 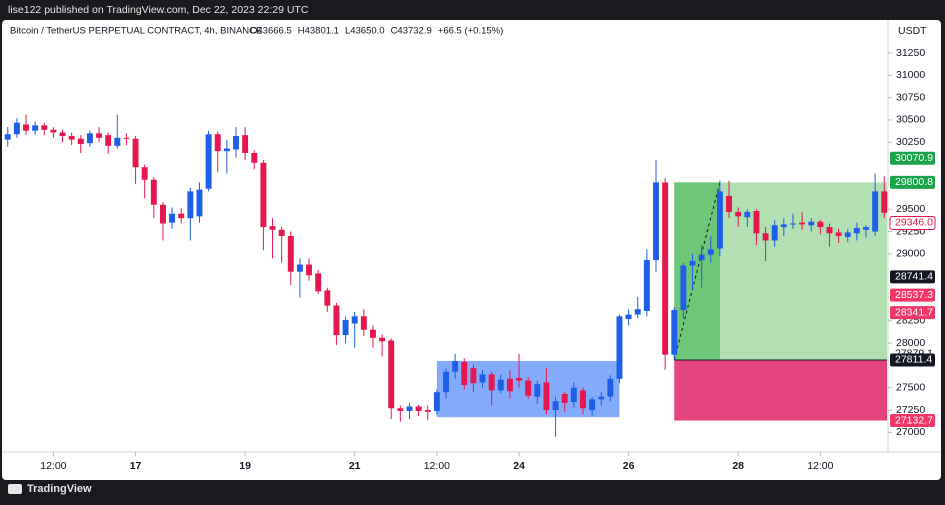 What do you see at coordinates (471, 31) in the screenshot?
I see `legend-item: +66.5 (+0.15%)` at bounding box center [471, 31].